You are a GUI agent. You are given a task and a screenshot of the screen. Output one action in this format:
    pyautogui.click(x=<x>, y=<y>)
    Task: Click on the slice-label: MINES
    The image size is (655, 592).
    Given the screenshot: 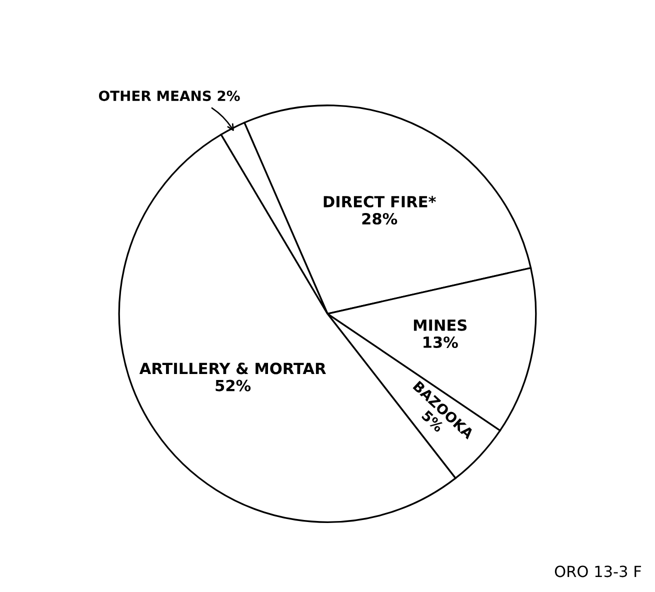 What is the action you would take?
    pyautogui.click(x=440, y=325)
    